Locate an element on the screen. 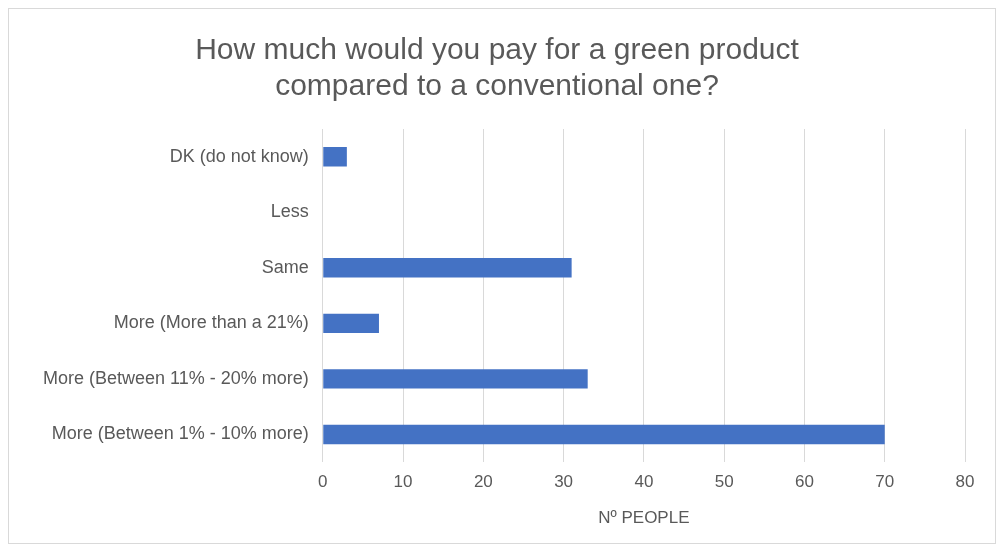  x-tick-label: 50 is located at coordinates (724, 482).